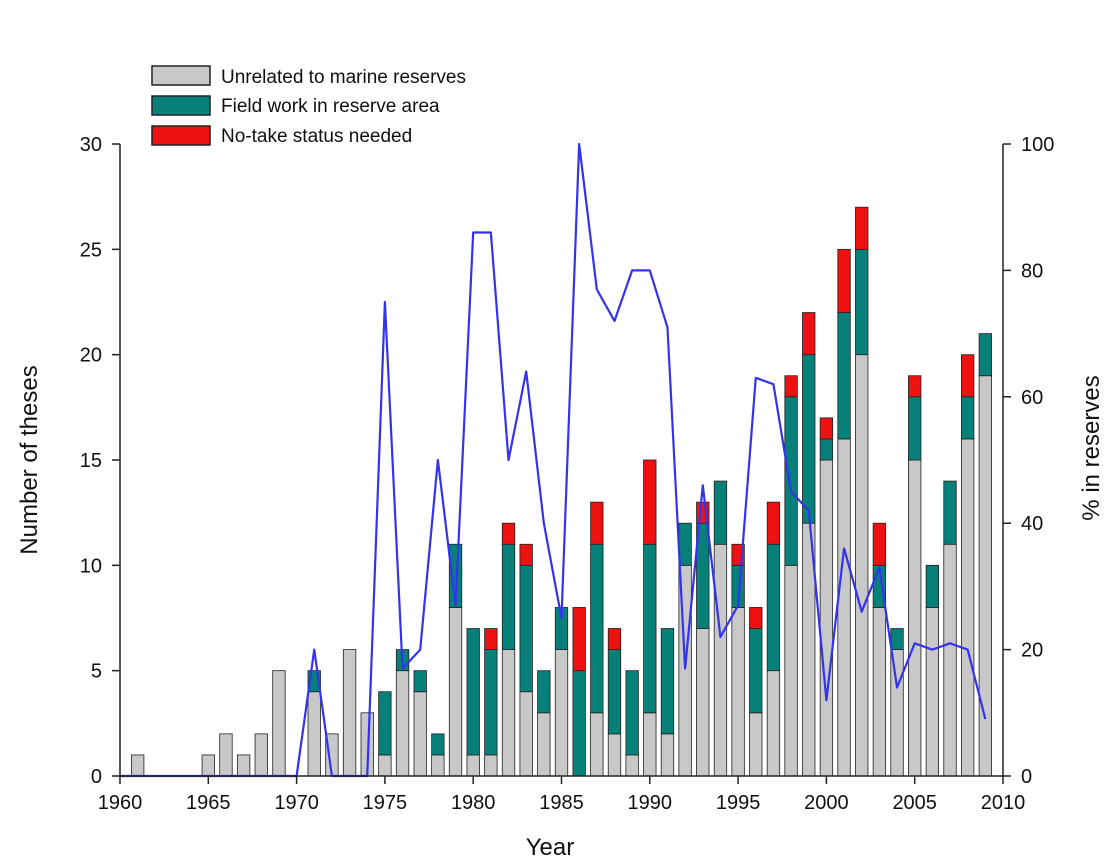 The width and height of the screenshot is (1112, 863). What do you see at coordinates (526, 554) in the screenshot?
I see `bar-notake-1983` at bounding box center [526, 554].